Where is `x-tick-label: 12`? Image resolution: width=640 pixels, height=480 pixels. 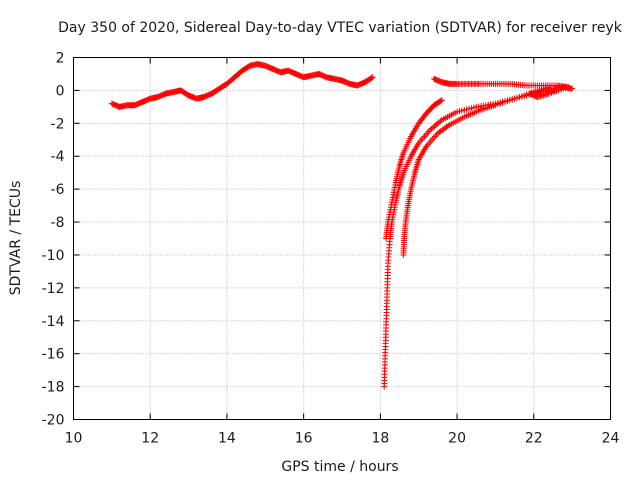 x-tick-label: 12 is located at coordinates (150, 439).